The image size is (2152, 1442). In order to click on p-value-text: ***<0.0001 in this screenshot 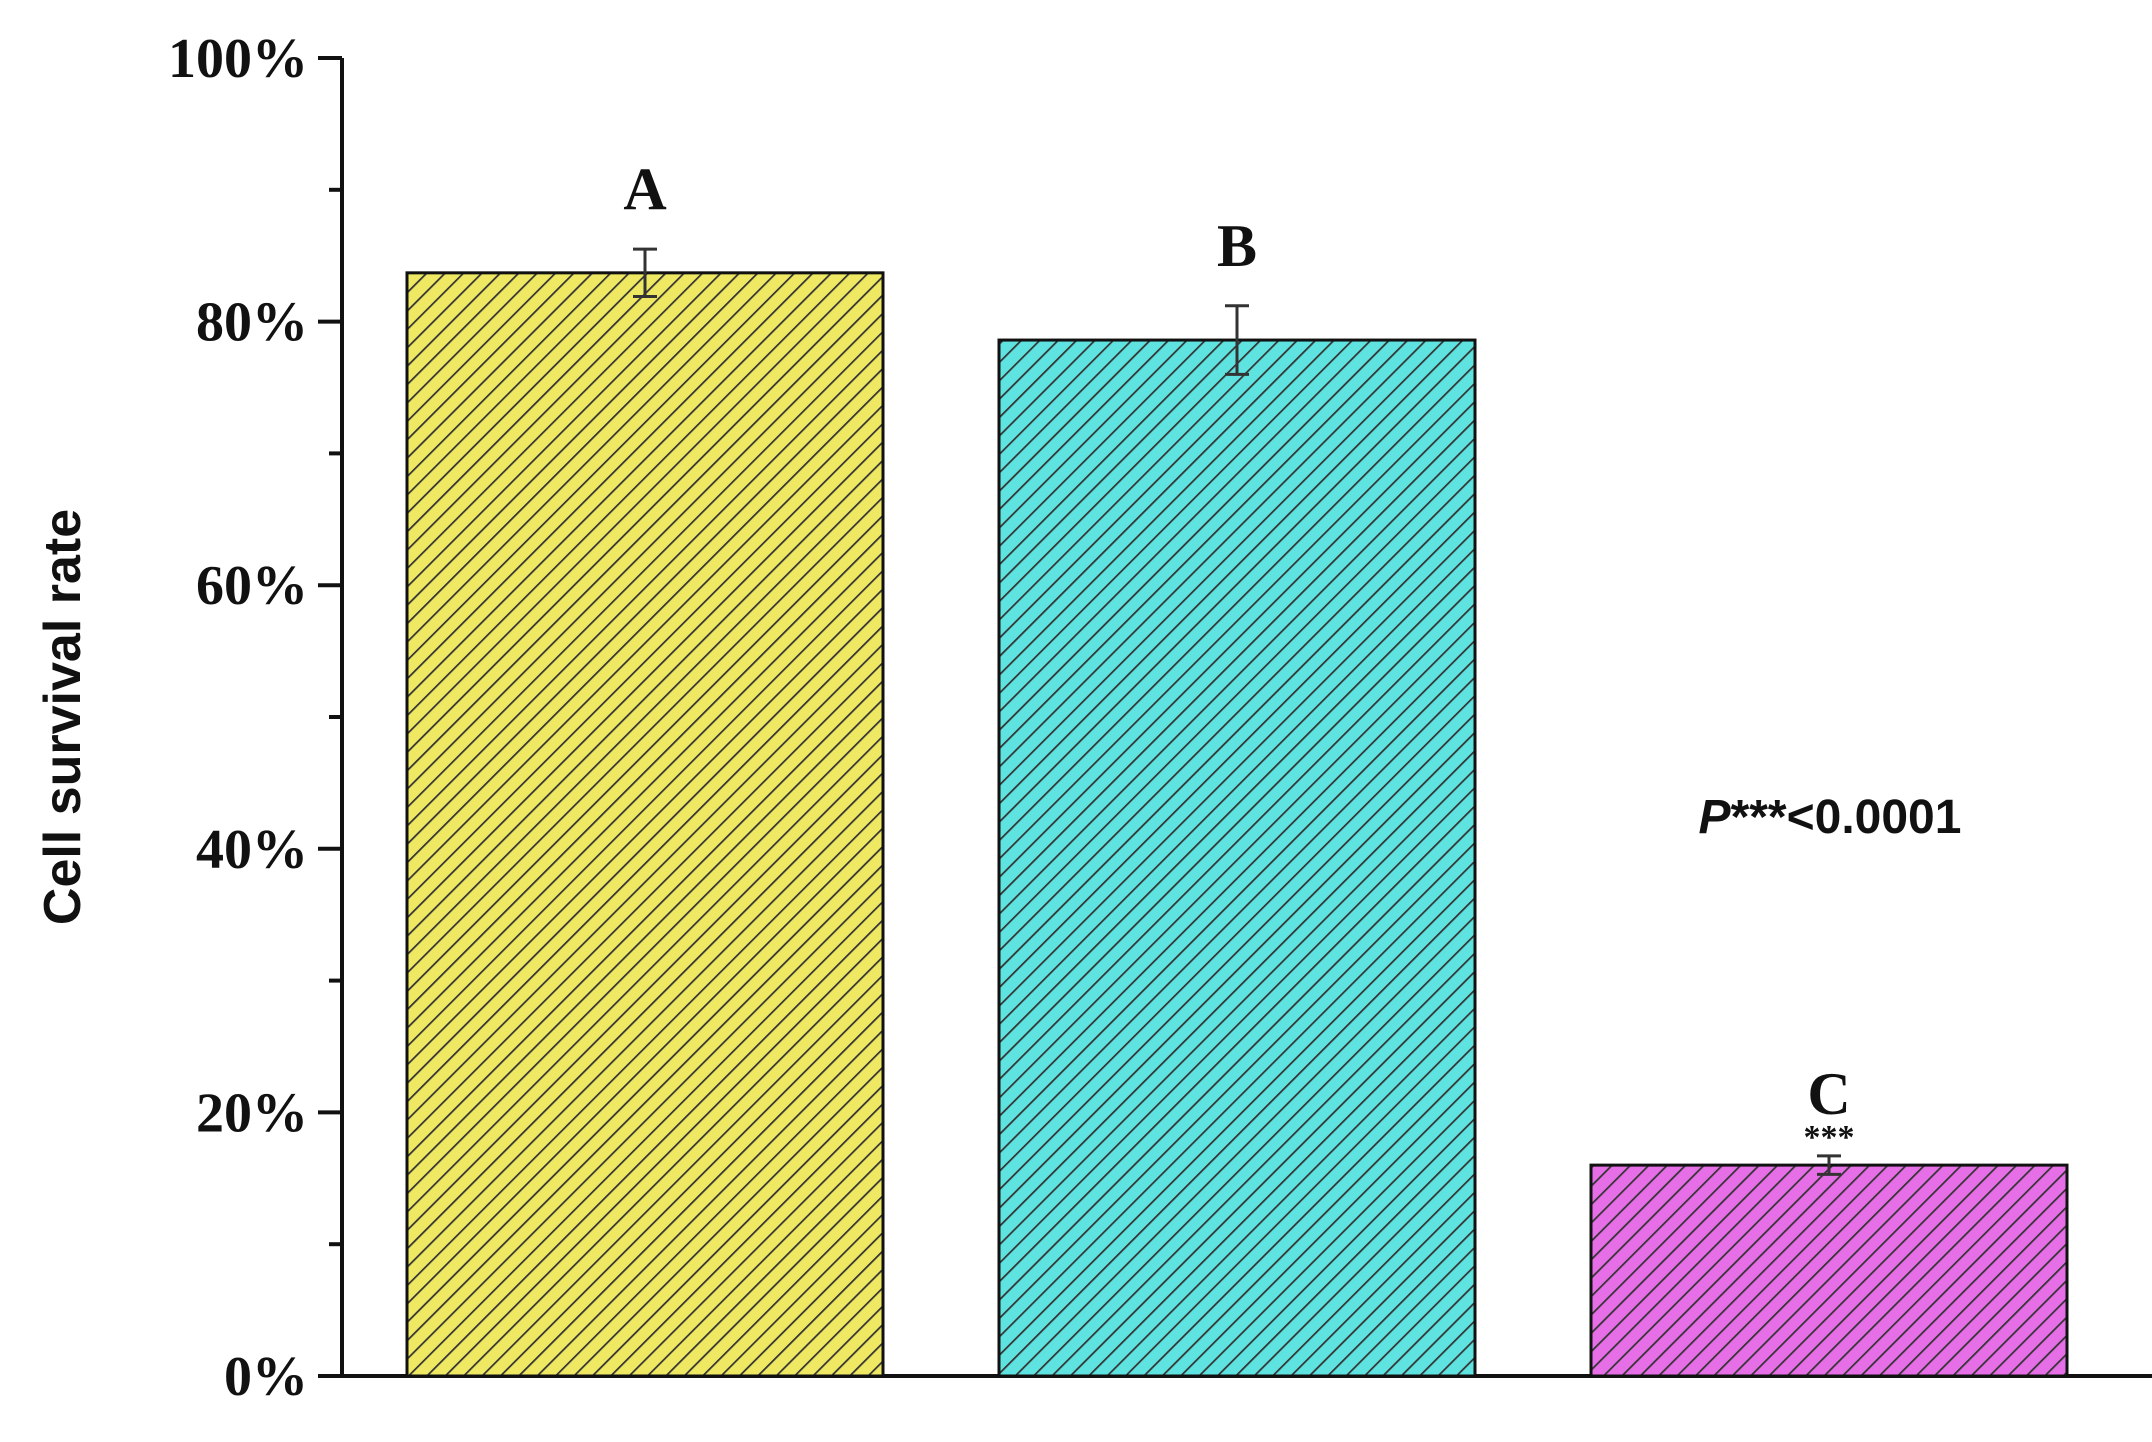, I will do `click(1846, 817)`.